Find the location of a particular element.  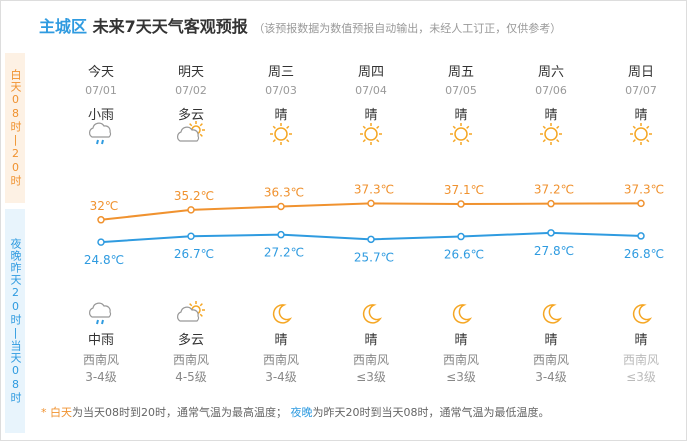

date: 07/04 is located at coordinates (371, 90).